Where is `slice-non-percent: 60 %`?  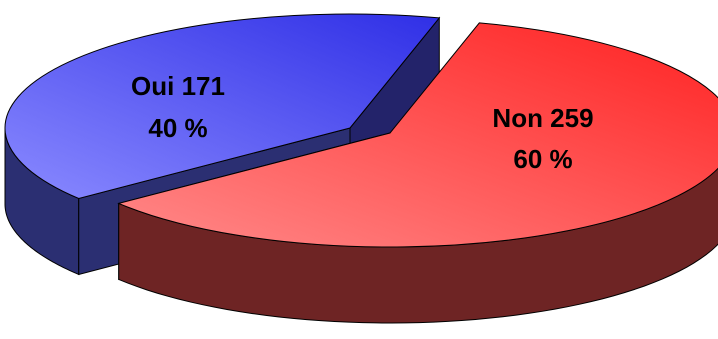 slice-non-percent: 60 % is located at coordinates (542, 159).